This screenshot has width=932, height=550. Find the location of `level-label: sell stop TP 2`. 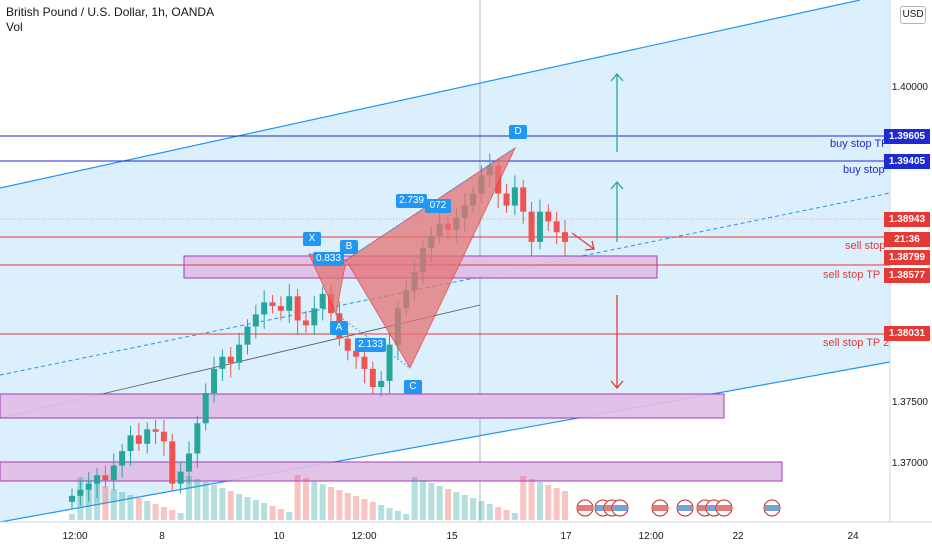

level-label: sell stop TP 2 is located at coordinates (856, 343).